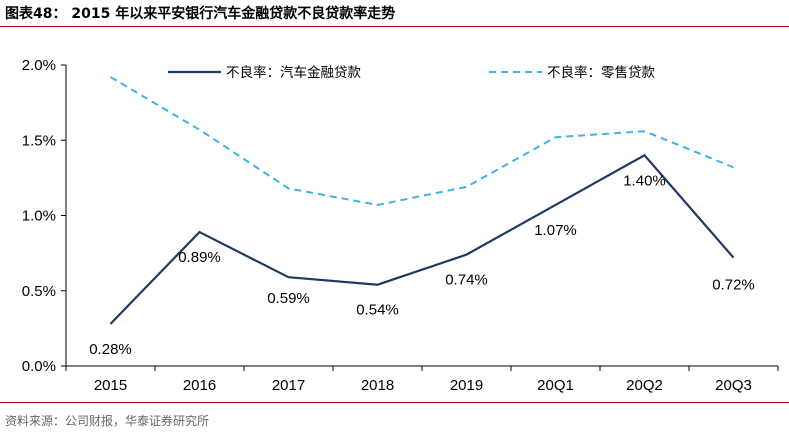  I want to click on x-tick-label: 2018, so click(377, 385).